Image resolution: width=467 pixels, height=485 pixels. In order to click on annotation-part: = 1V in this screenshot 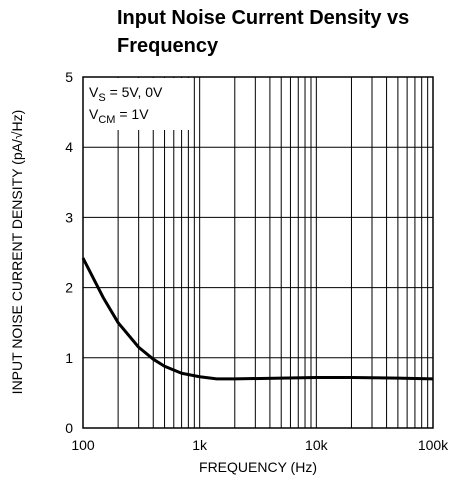, I will do `click(132, 114)`.